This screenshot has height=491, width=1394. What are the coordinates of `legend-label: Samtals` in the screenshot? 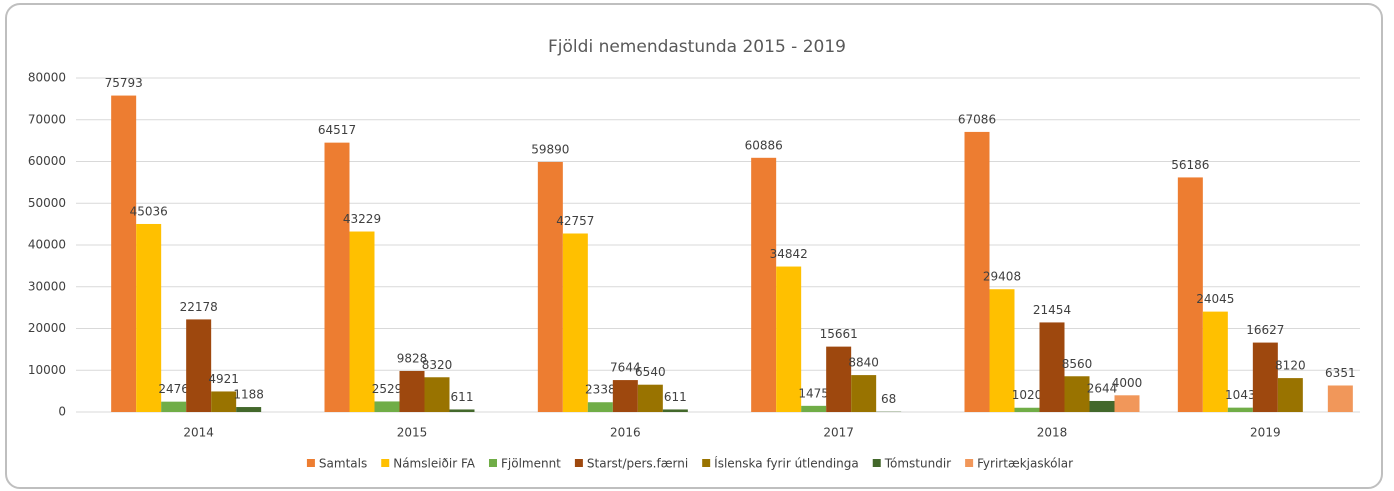 It's located at (343, 464).